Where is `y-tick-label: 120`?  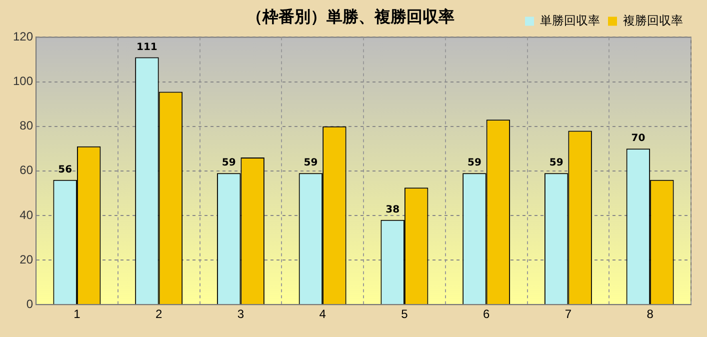 y-tick-label: 120 is located at coordinates (23, 37).